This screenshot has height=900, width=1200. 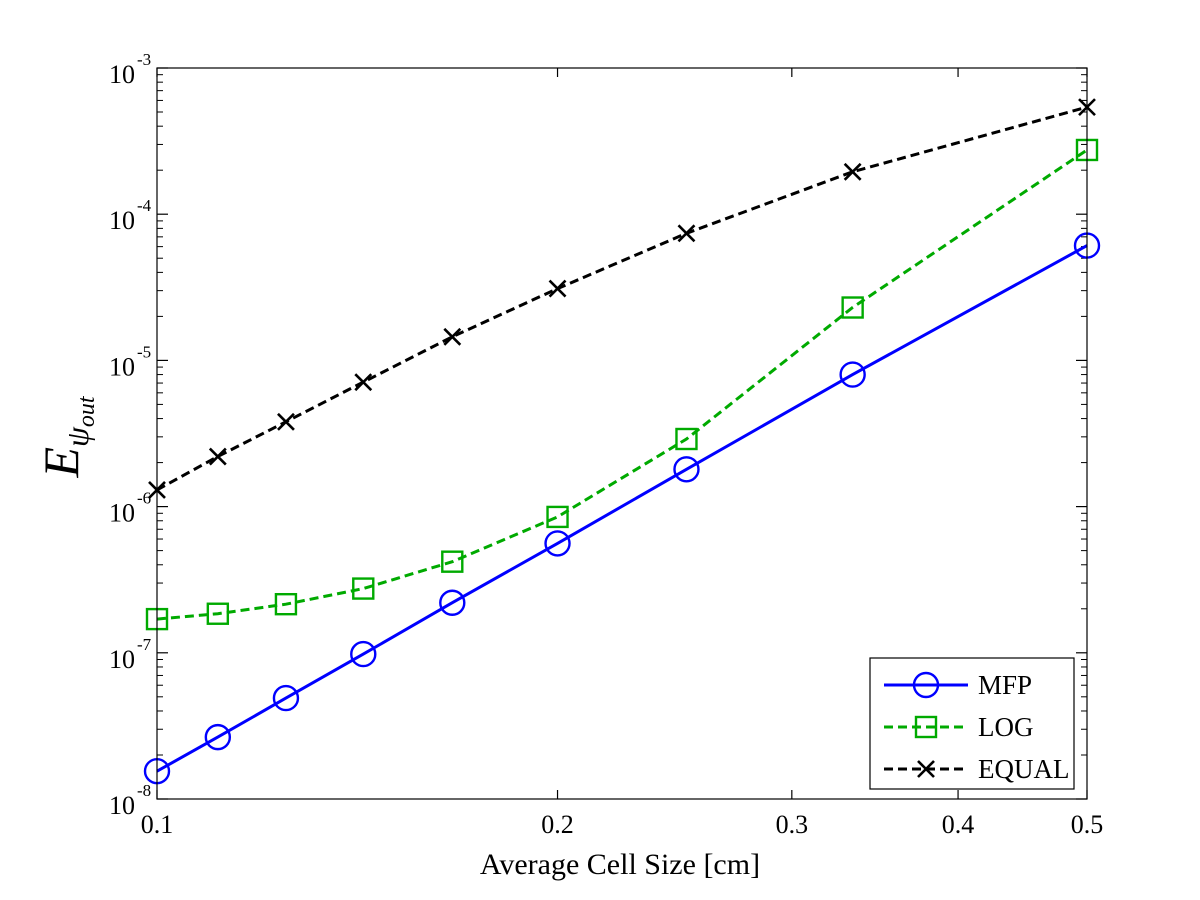 What do you see at coordinates (144, 644) in the screenshot?
I see `y-tick-label-exp: -7` at bounding box center [144, 644].